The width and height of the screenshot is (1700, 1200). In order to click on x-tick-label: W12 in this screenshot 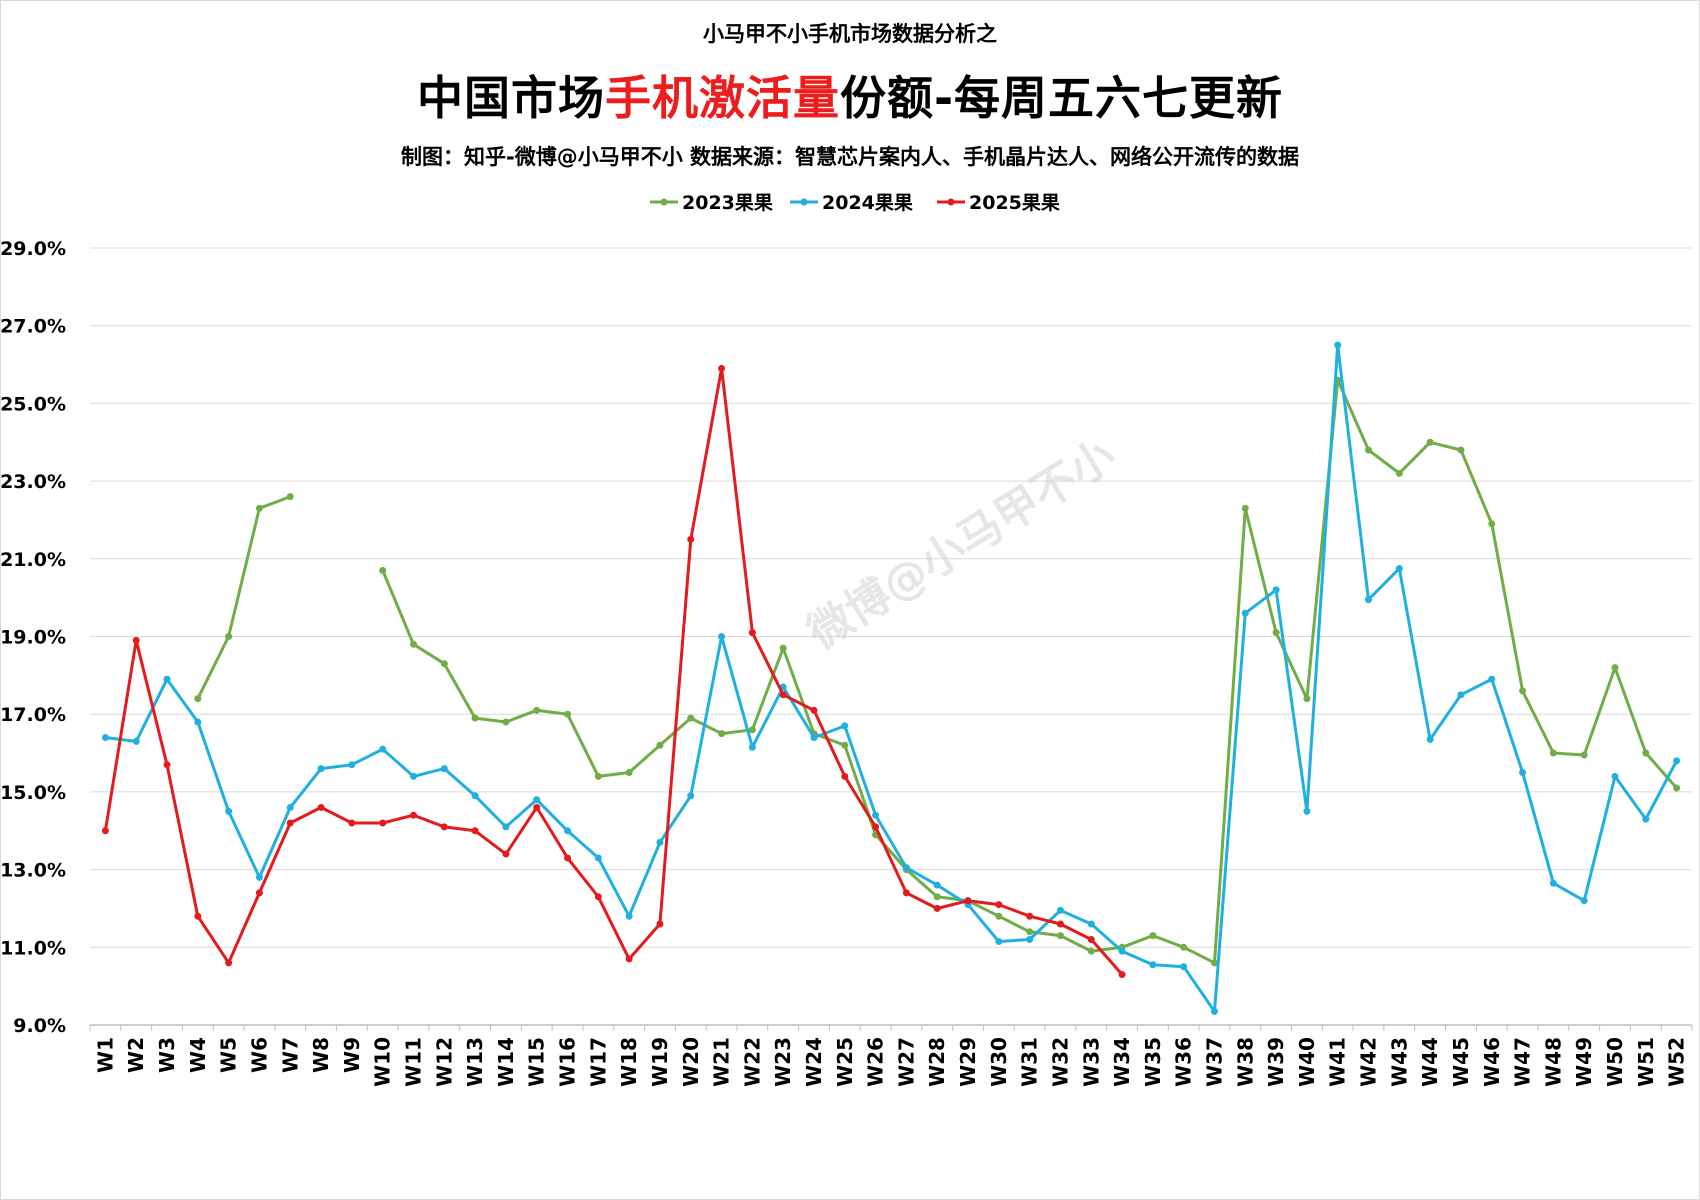, I will do `click(444, 1062)`.